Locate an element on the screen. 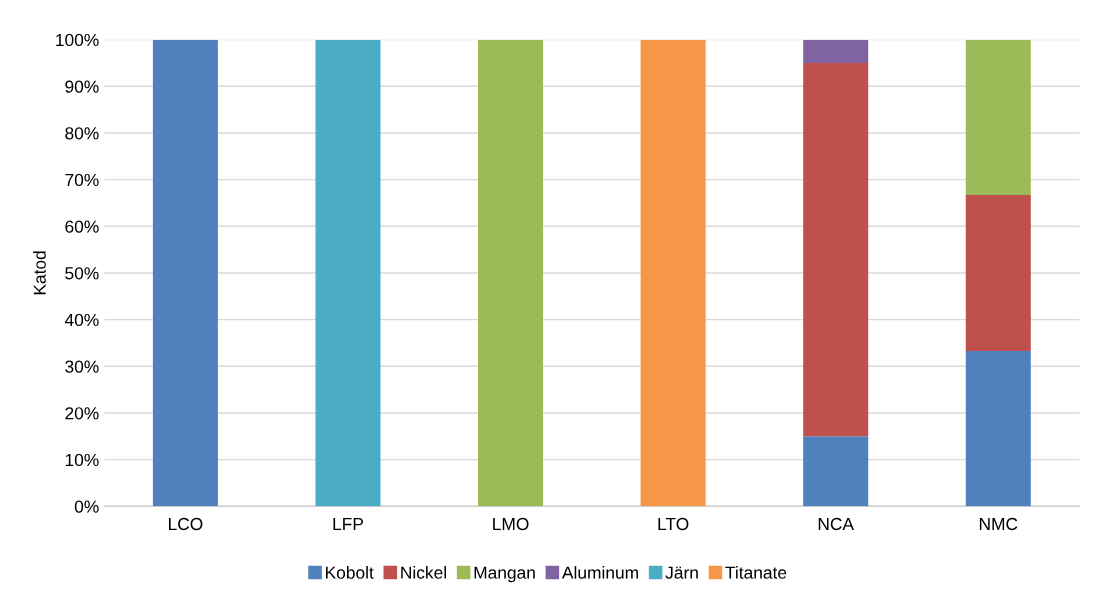  x-tick-label: LTO is located at coordinates (673, 524).